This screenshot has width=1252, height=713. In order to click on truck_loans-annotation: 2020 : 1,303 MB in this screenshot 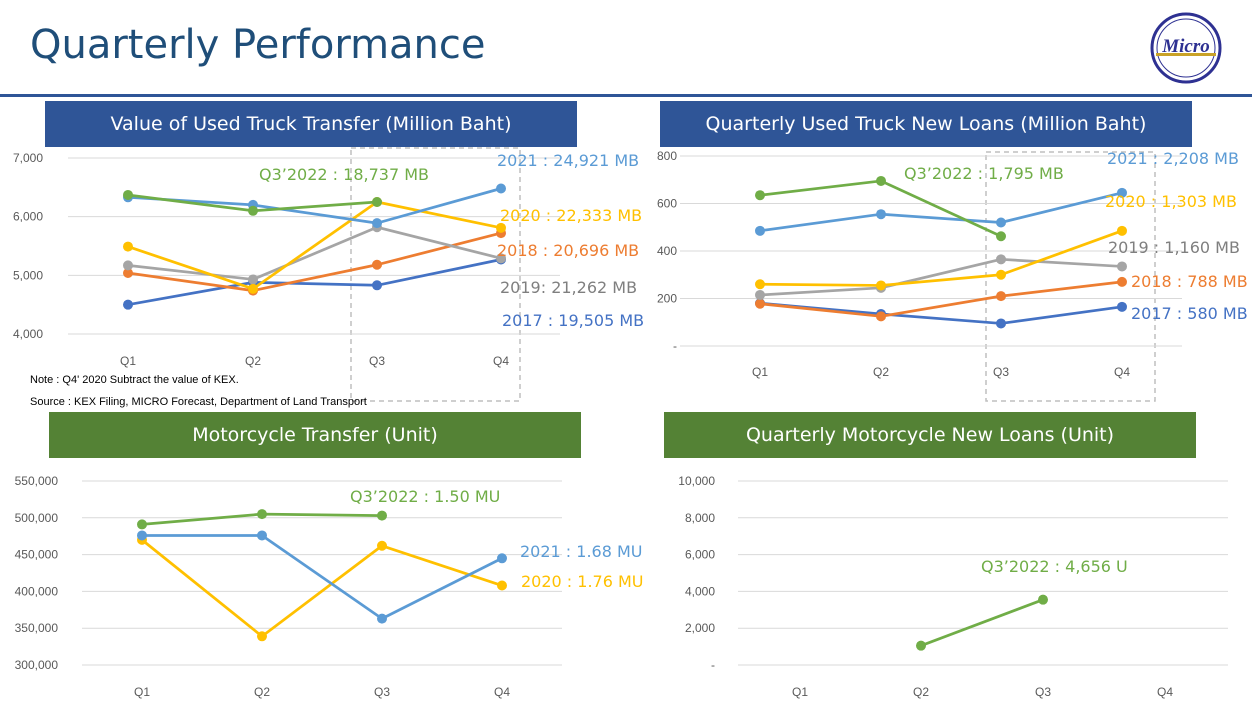, I will do `click(1171, 201)`.